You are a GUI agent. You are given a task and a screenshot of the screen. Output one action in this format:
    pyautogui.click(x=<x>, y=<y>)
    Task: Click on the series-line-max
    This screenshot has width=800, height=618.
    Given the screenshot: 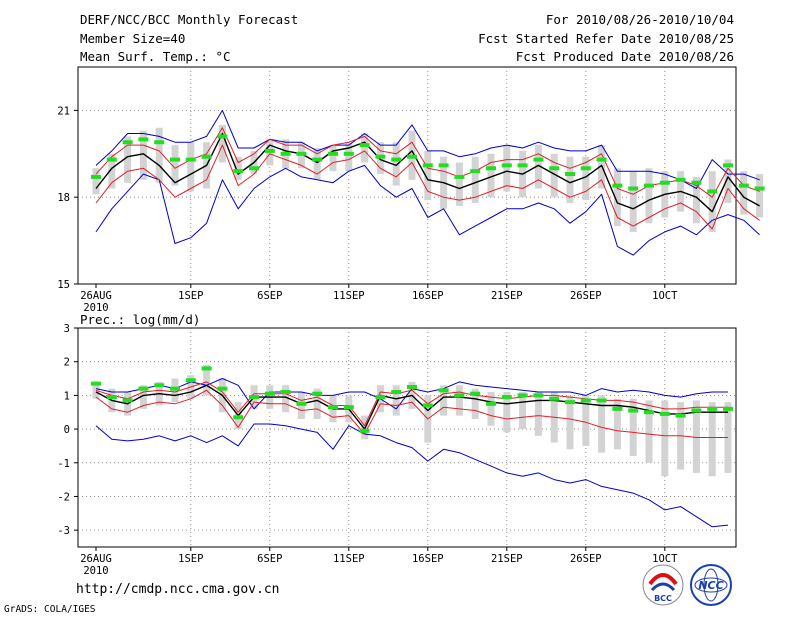 What is the action you would take?
    pyautogui.click(x=427, y=210)
    